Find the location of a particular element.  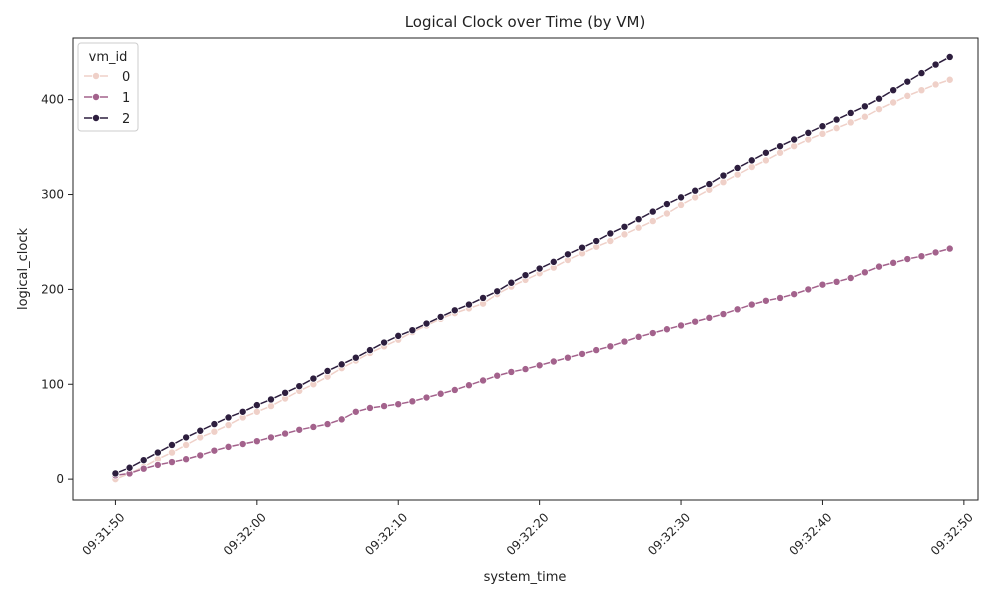

y-tick-label: 0 is located at coordinates (60, 479).